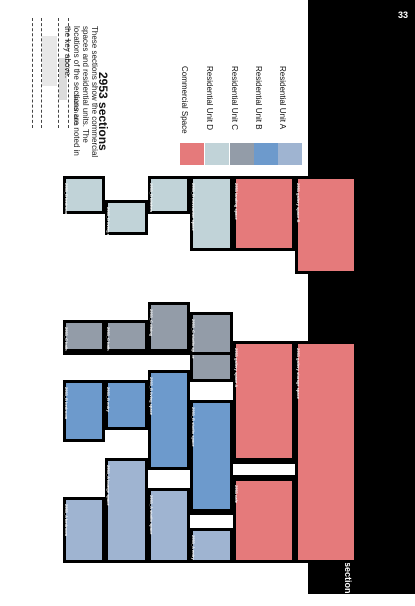 This screenshot has height=606, width=415. What do you see at coordinates (76, 91) in the screenshot?
I see `body-line: locations of the sections are noted in` at bounding box center [76, 91].